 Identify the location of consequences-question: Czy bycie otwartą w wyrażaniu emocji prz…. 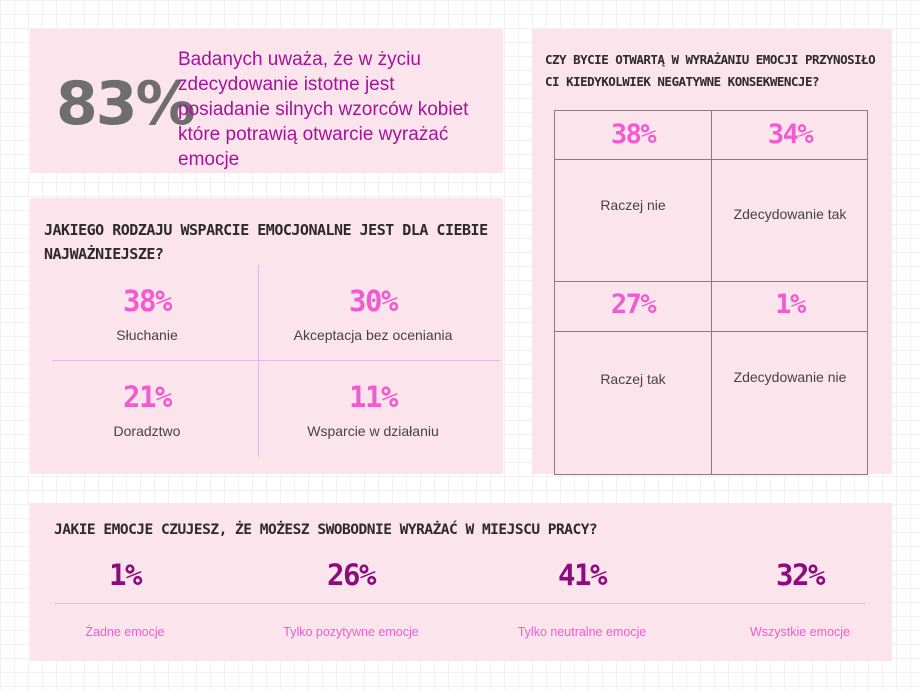
(710, 70).